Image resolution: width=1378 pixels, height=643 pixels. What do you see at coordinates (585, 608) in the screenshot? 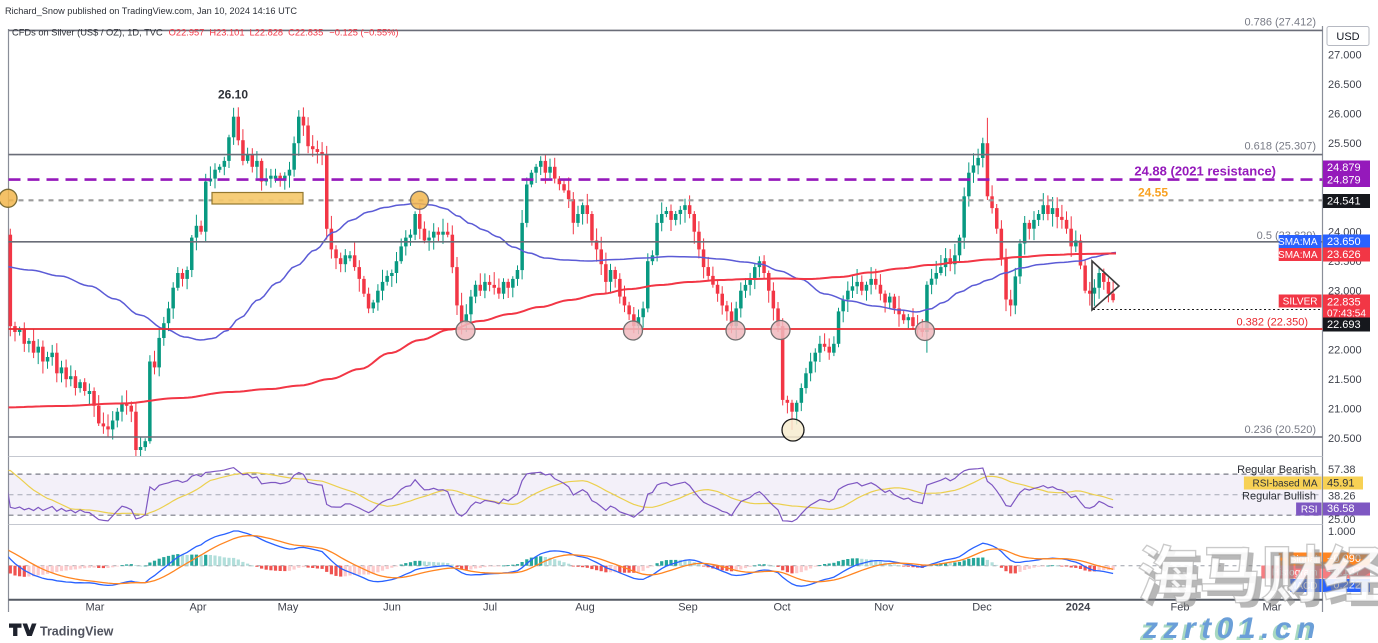
I see `svg-text: Aug` at bounding box center [585, 608].